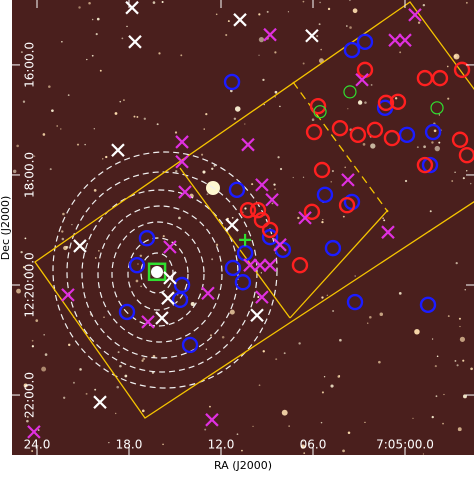 Image resolution: width=474 pixels, height=479 pixels. Describe the element at coordinates (243, 465) in the screenshot. I see `x-axis-title: RA (J2000)` at that location.